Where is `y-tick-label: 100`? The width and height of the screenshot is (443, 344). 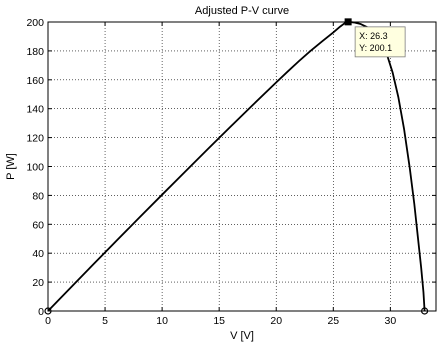 y-tick-label: 100 is located at coordinates (35, 168).